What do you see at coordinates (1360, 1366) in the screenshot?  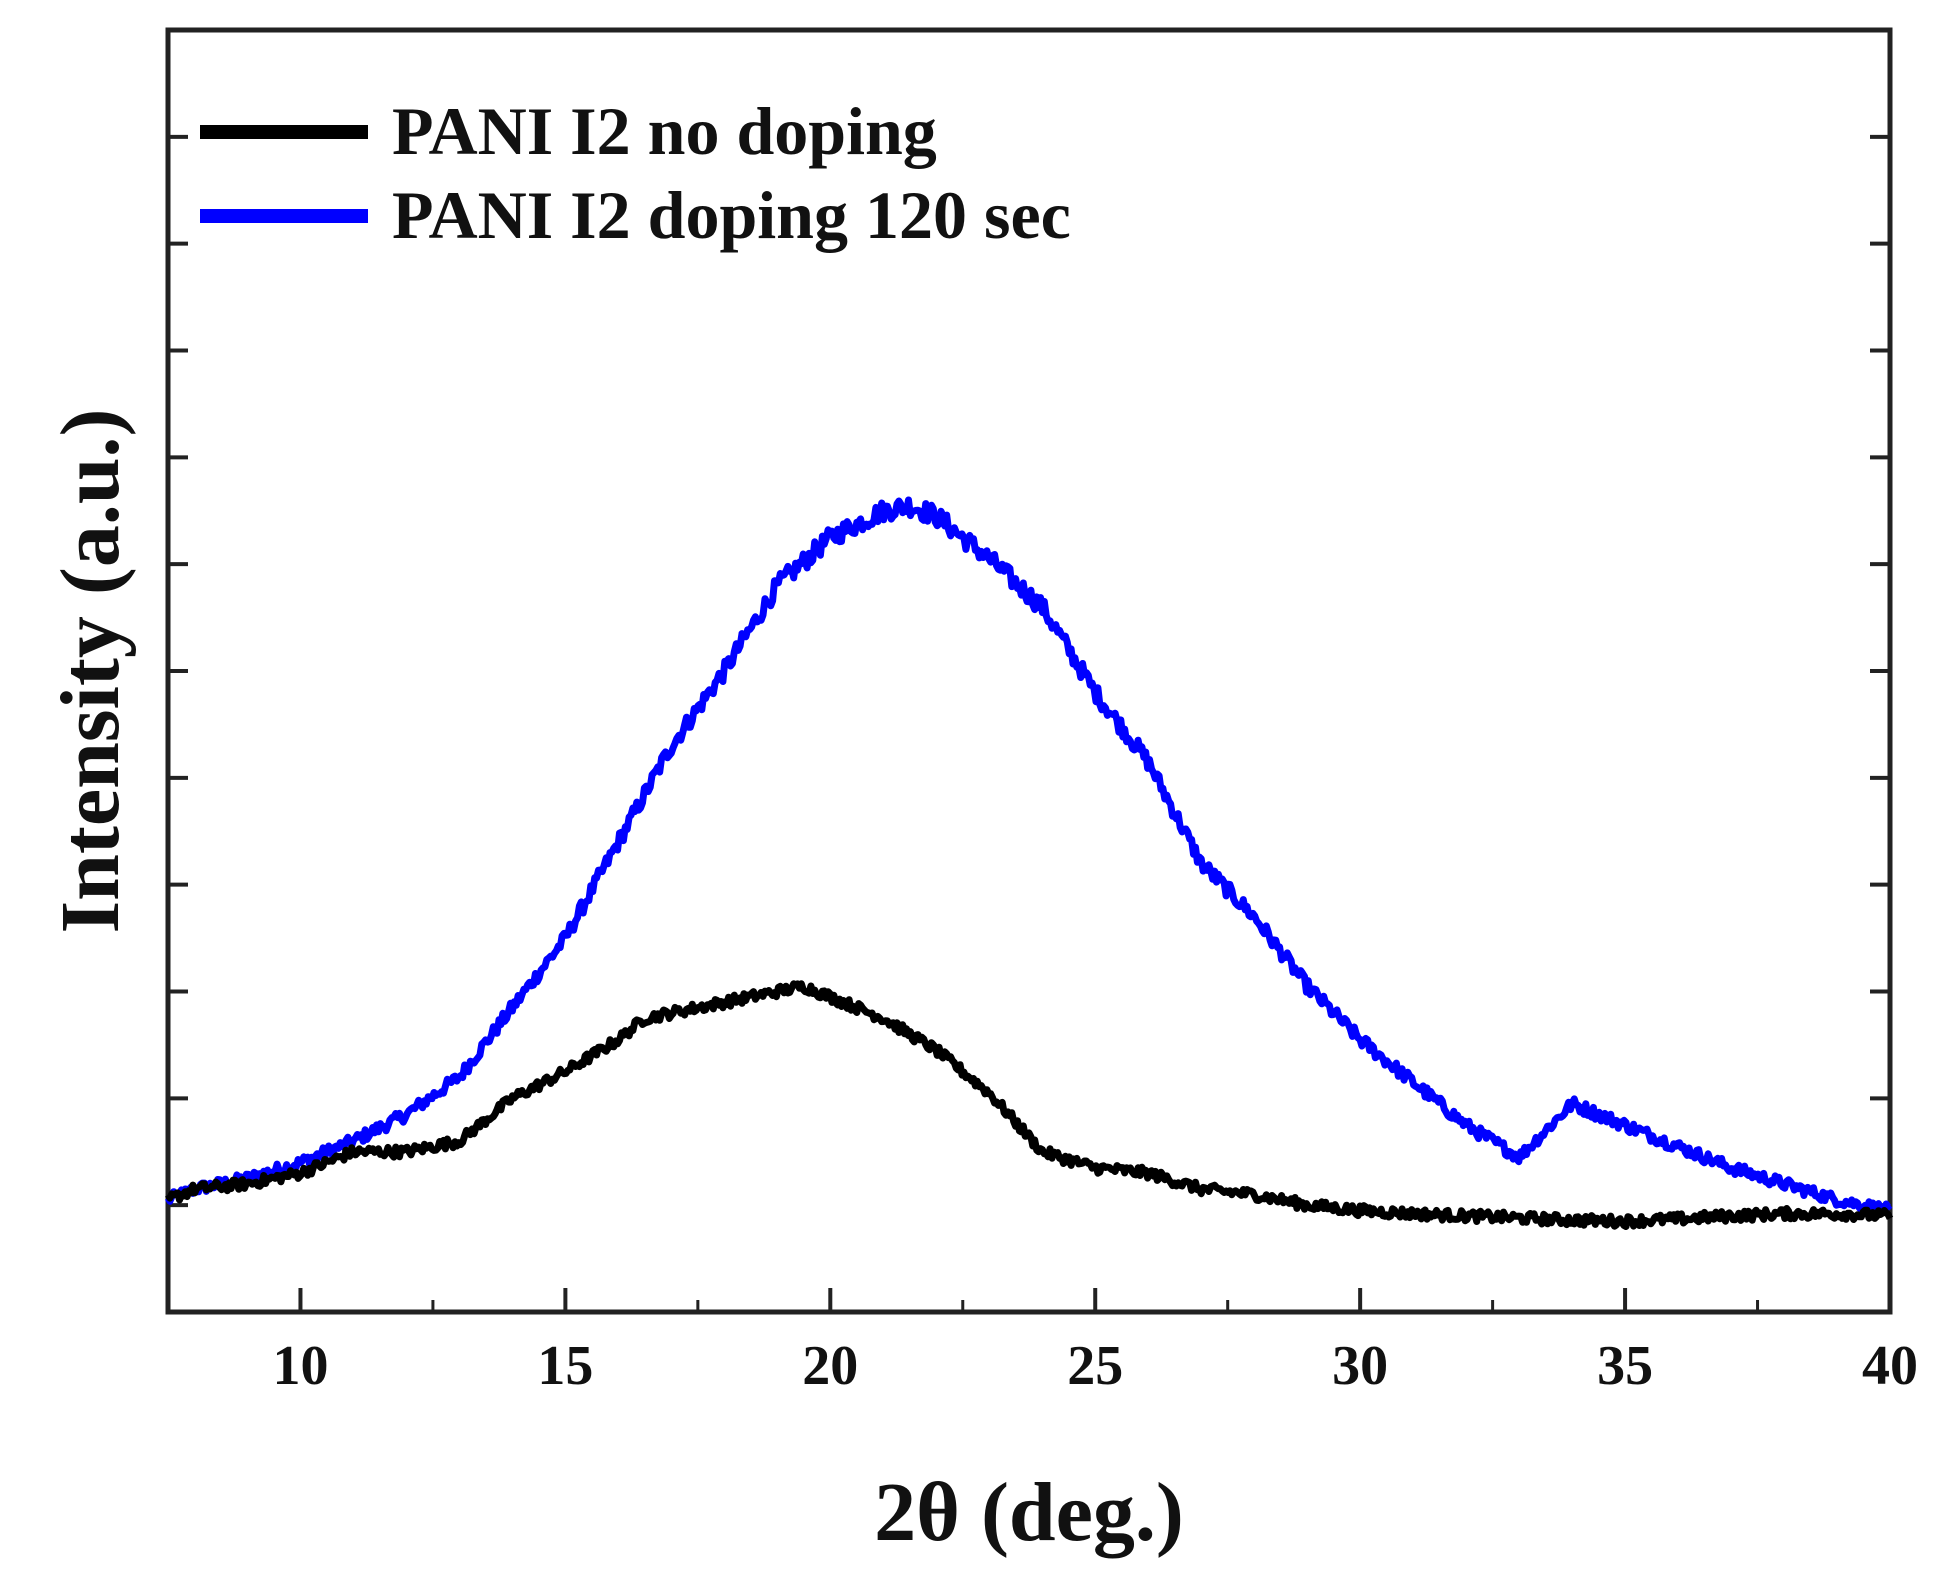 I see `x-tick-label: 30` at bounding box center [1360, 1366].